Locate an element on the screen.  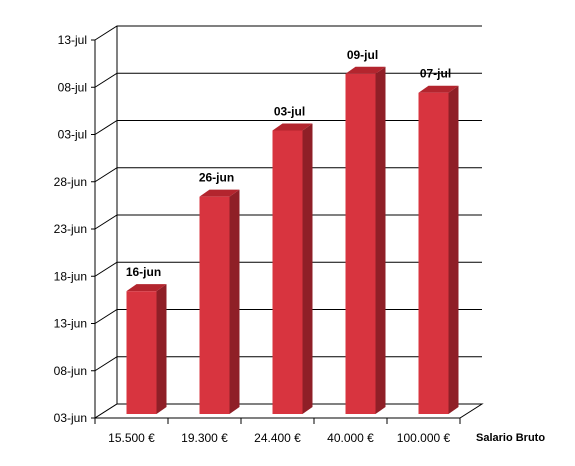
data-label: 03-jul is located at coordinates (289, 112).